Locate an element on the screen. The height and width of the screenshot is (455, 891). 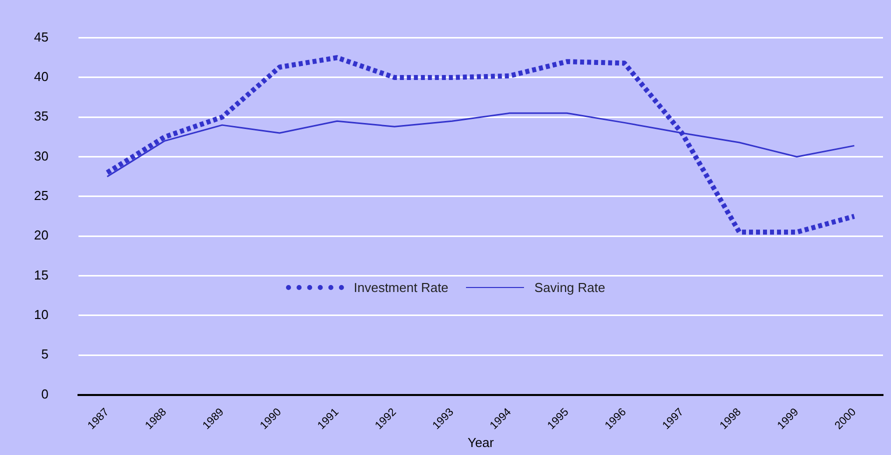
y-tick-label: 40 is located at coordinates (41, 76).